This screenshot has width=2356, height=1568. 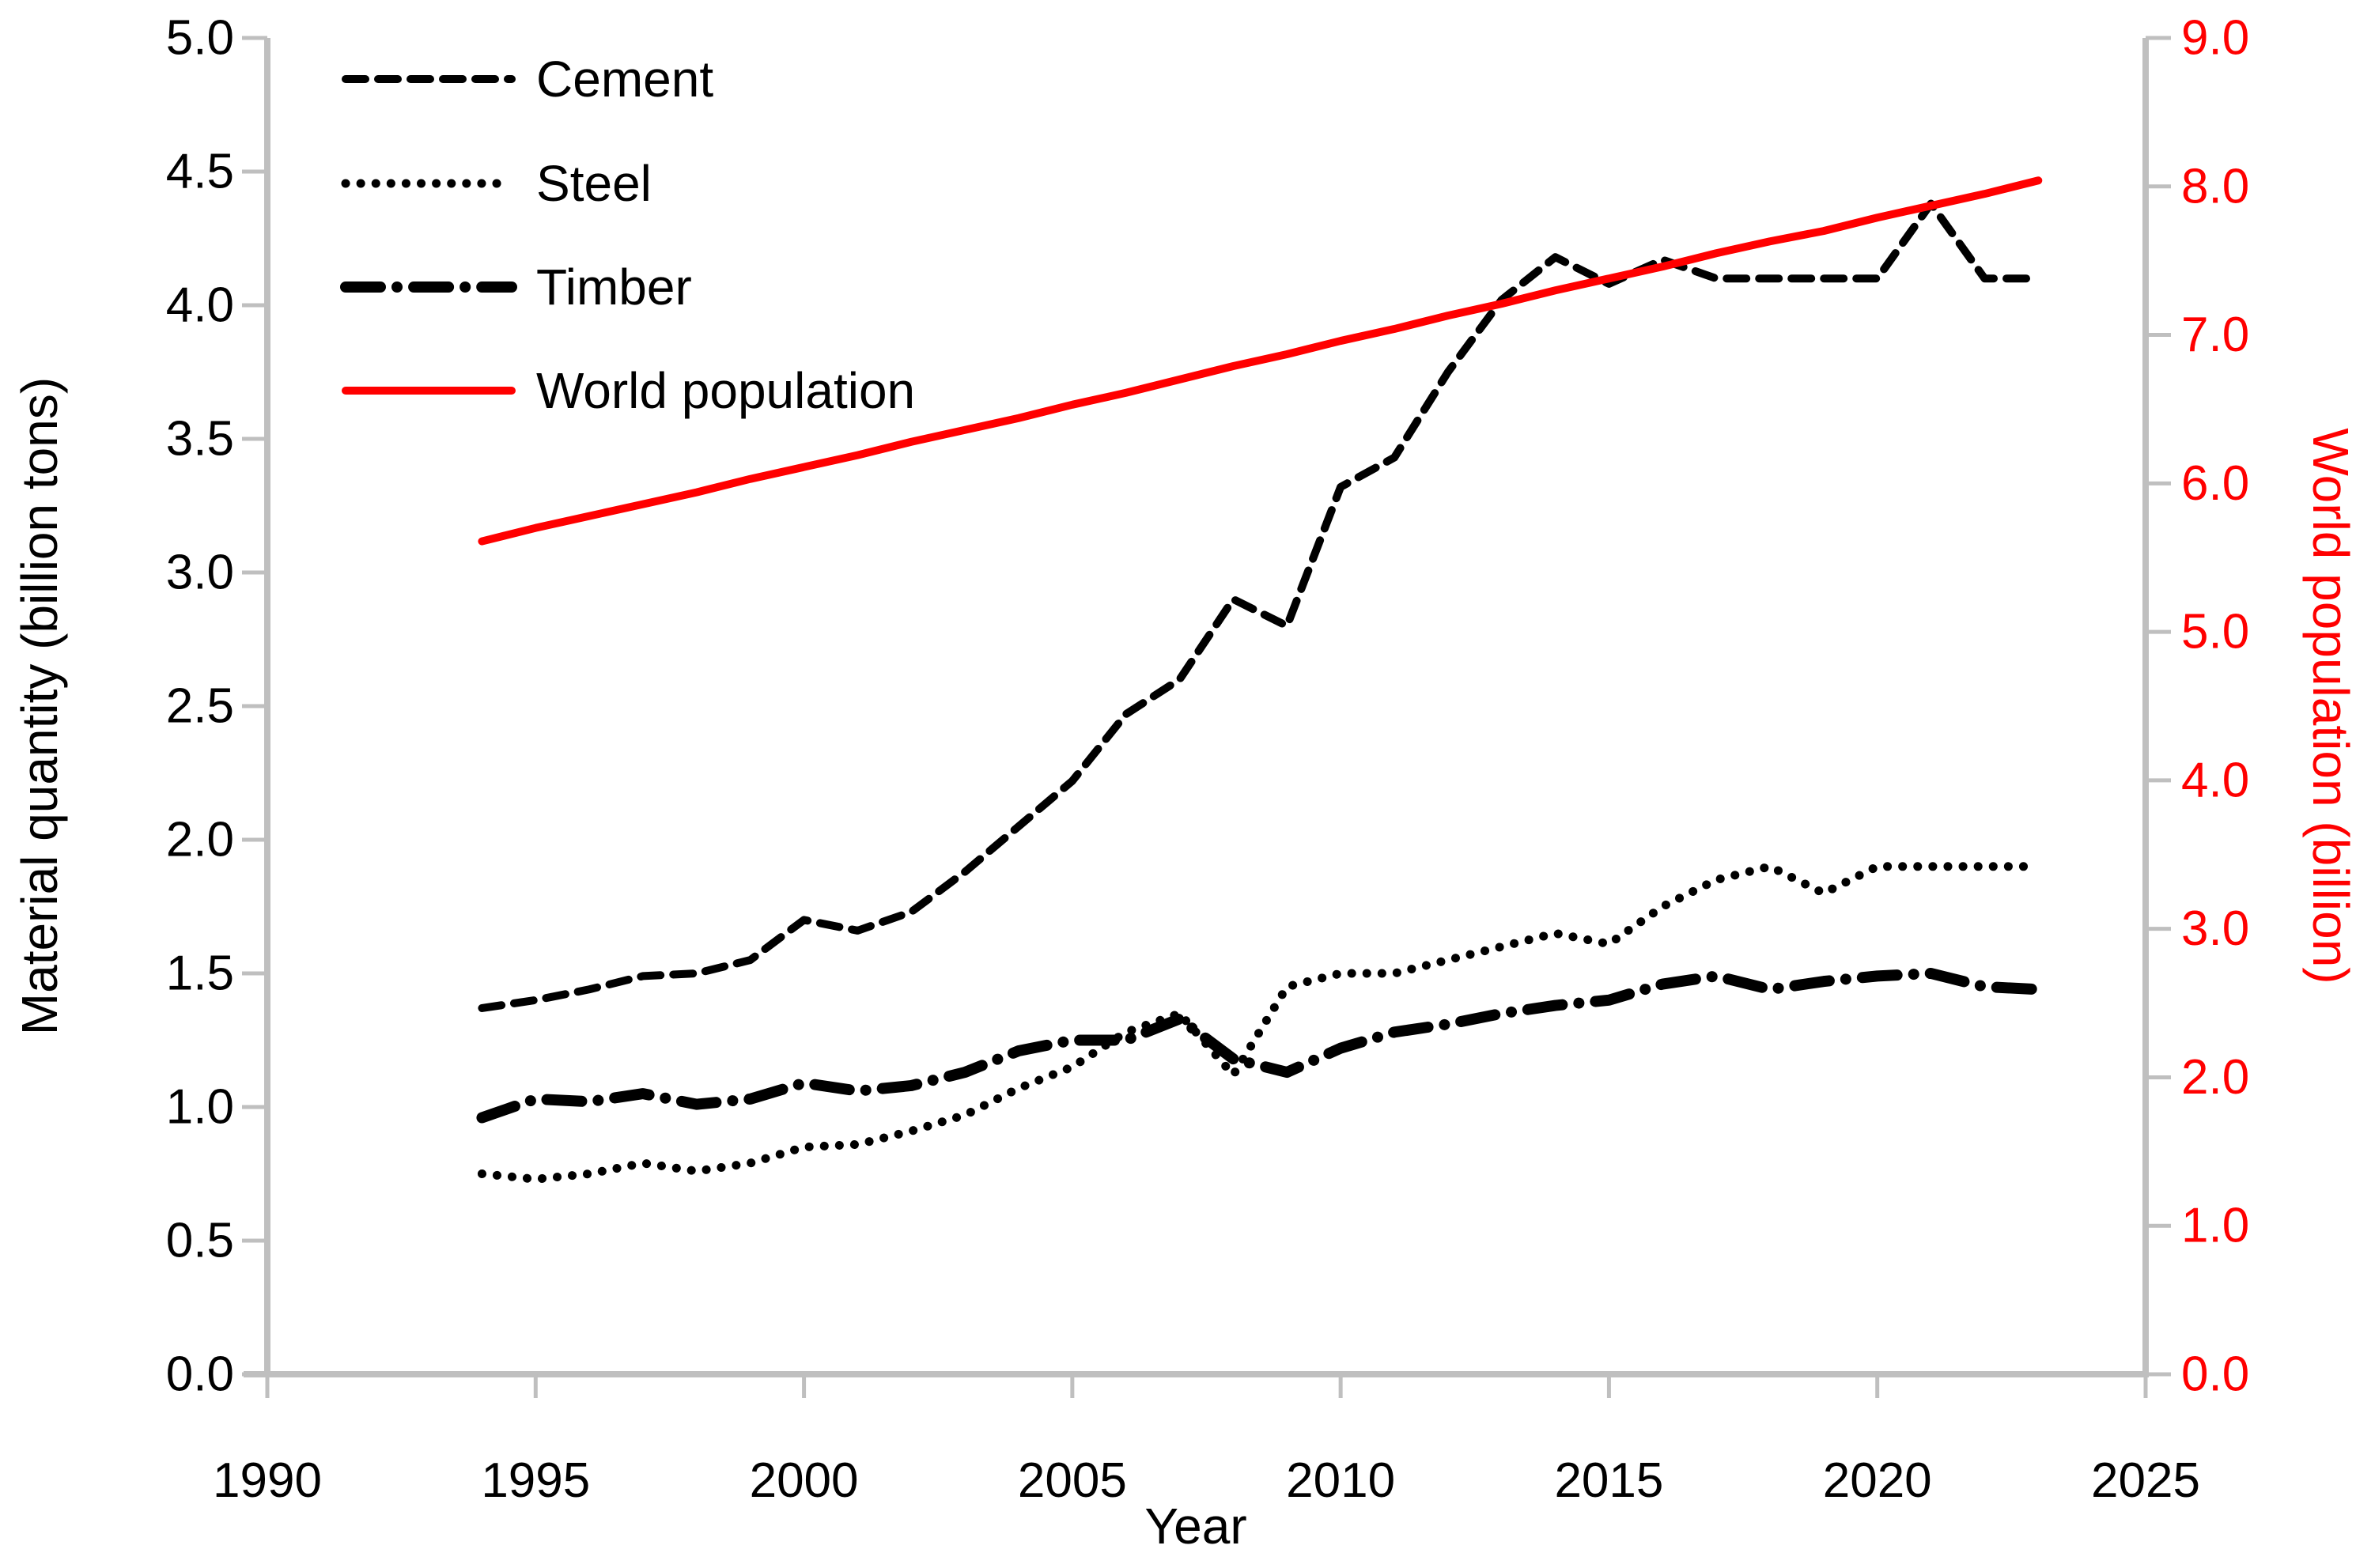 What do you see at coordinates (200, 573) in the screenshot?
I see `left-tick-label: 3.0` at bounding box center [200, 573].